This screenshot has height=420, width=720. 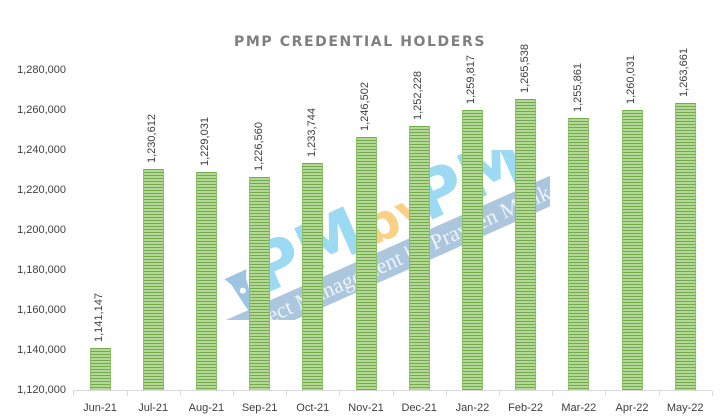 What do you see at coordinates (153, 408) in the screenshot?
I see `x-tick-label: Jul-21` at bounding box center [153, 408].